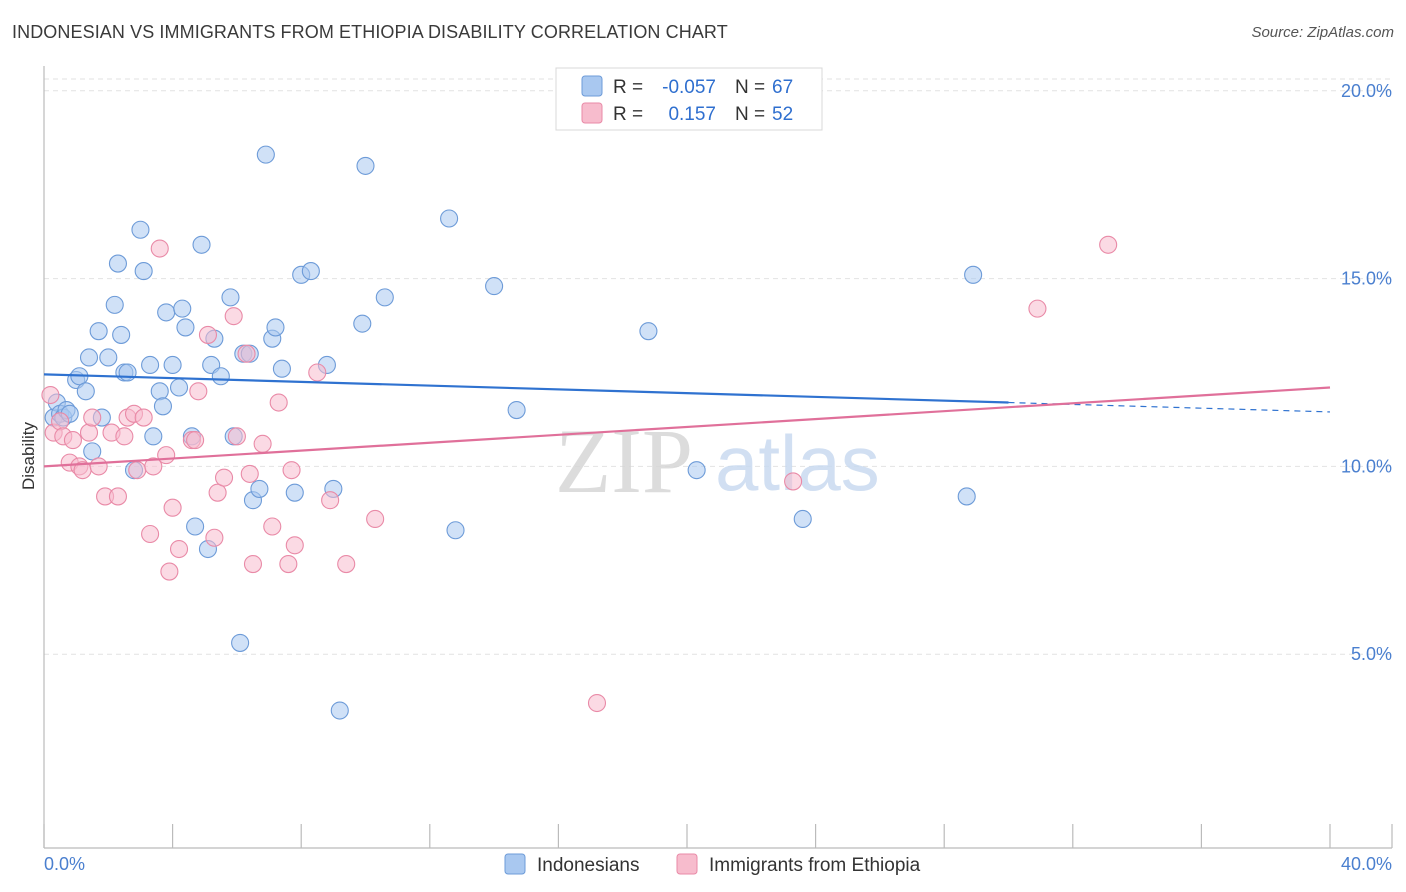  I want to click on ethiopia-trend-line, so click(687, 427).